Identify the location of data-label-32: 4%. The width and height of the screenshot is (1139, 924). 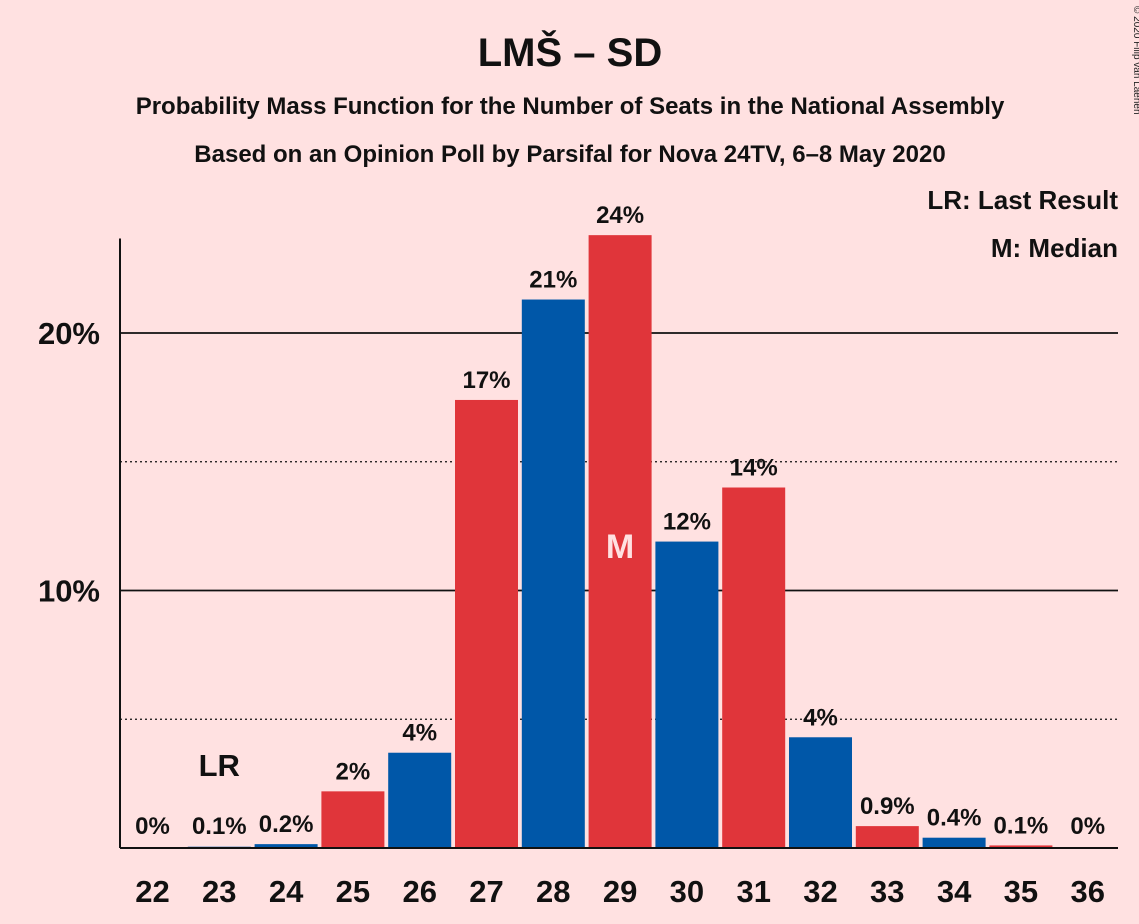
(820, 717).